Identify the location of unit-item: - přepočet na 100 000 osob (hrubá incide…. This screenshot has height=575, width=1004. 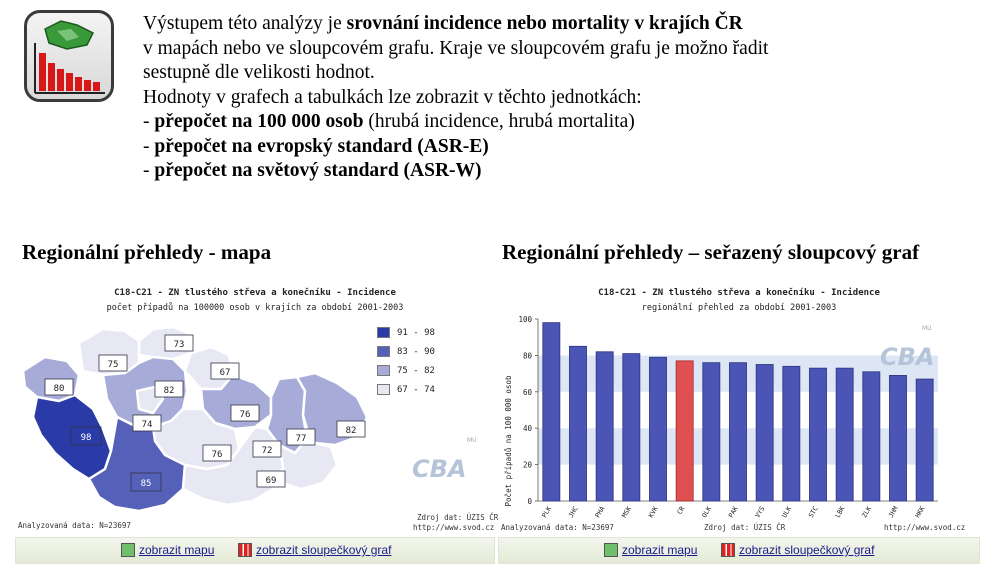
(389, 121).